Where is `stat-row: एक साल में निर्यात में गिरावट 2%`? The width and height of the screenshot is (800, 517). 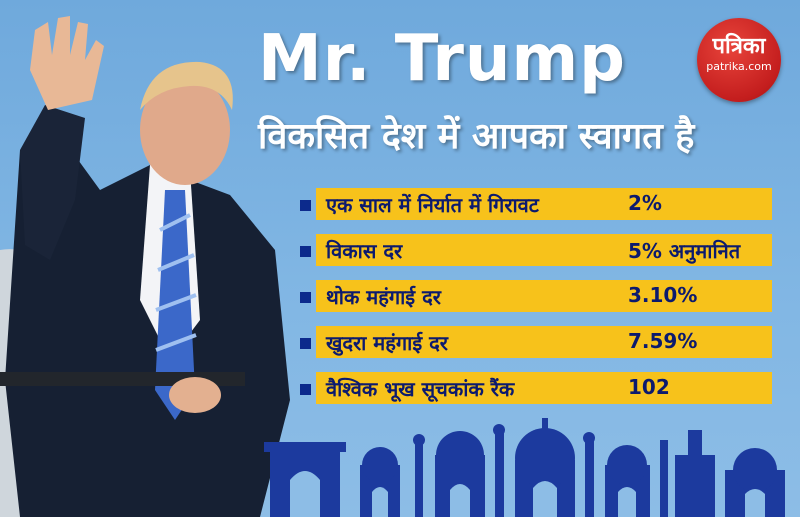 stat-row: एक साल में निर्यात में गिरावट 2% is located at coordinates (538, 206).